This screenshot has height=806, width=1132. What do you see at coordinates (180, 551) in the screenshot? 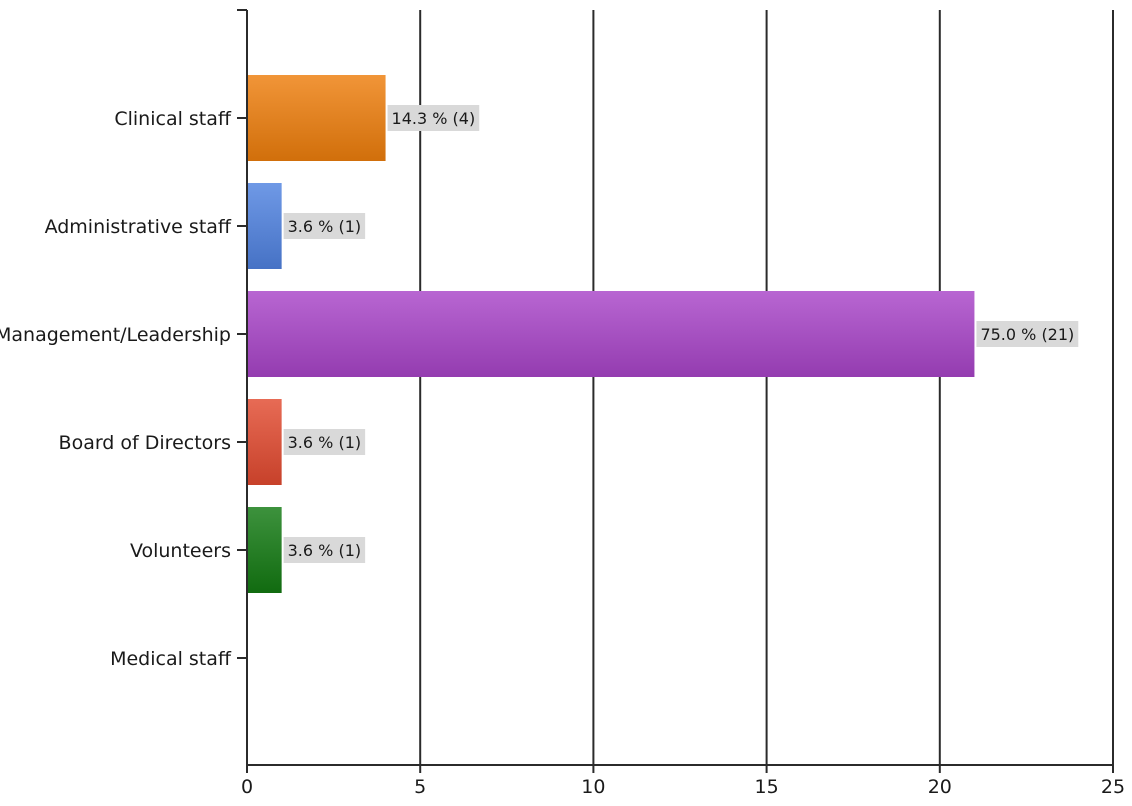
I see `category-label: Volunteers` at bounding box center [180, 551].